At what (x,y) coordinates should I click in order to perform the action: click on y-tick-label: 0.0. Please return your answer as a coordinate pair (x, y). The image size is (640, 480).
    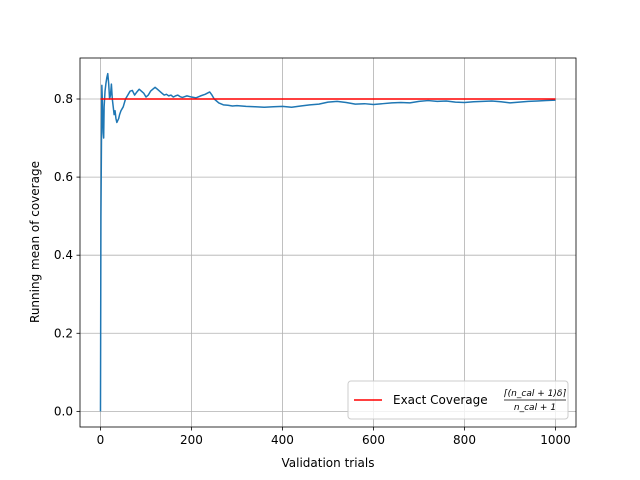
    Looking at the image, I should click on (63, 411).